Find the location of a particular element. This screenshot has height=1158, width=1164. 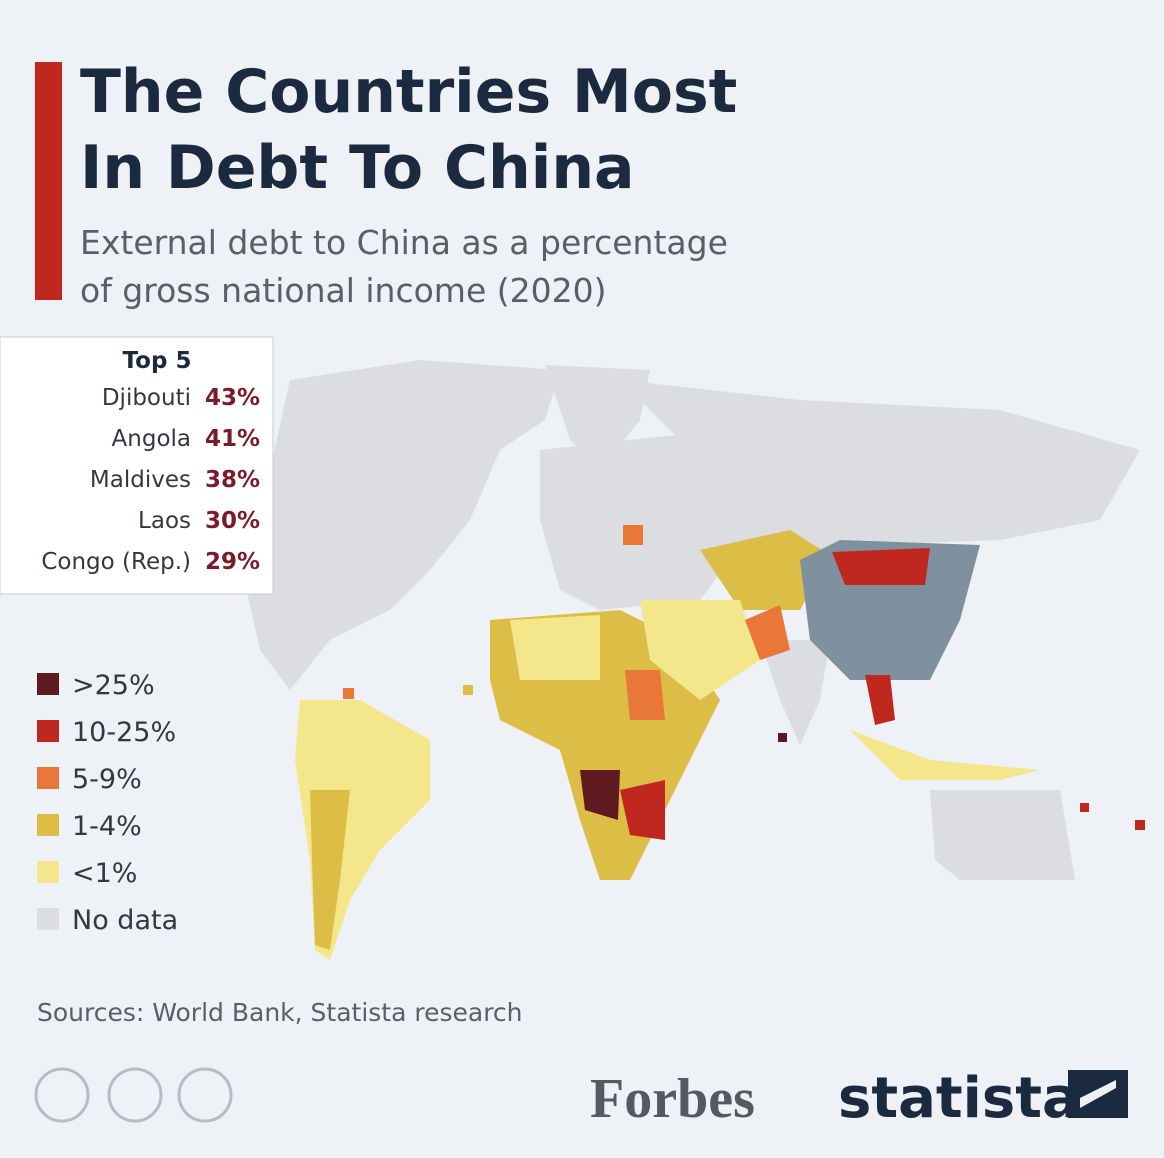

by-icon is located at coordinates (135, 1095).